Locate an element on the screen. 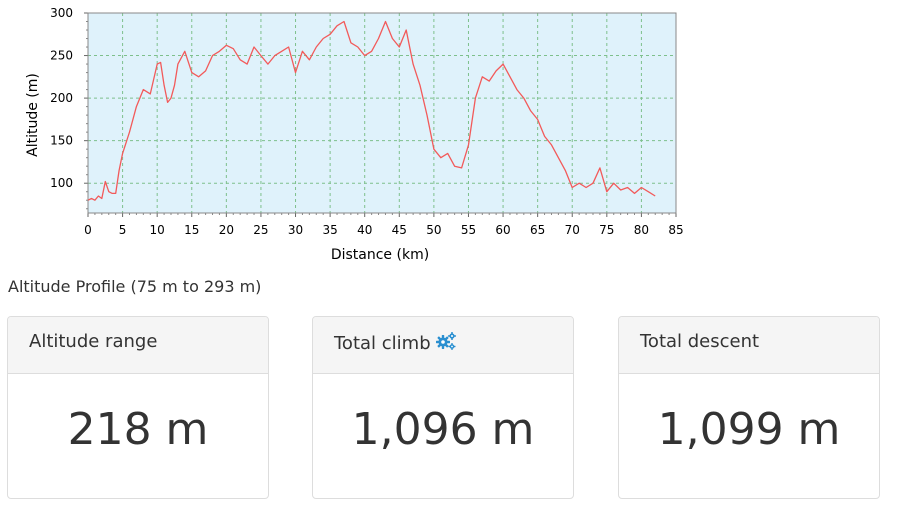 The image size is (897, 511). y-tick-label: 300 is located at coordinates (61, 13).